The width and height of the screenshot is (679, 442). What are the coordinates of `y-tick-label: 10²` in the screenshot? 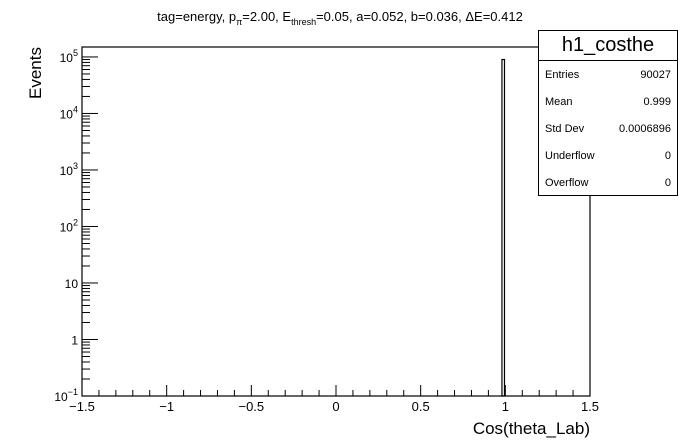 It's located at (69, 225).